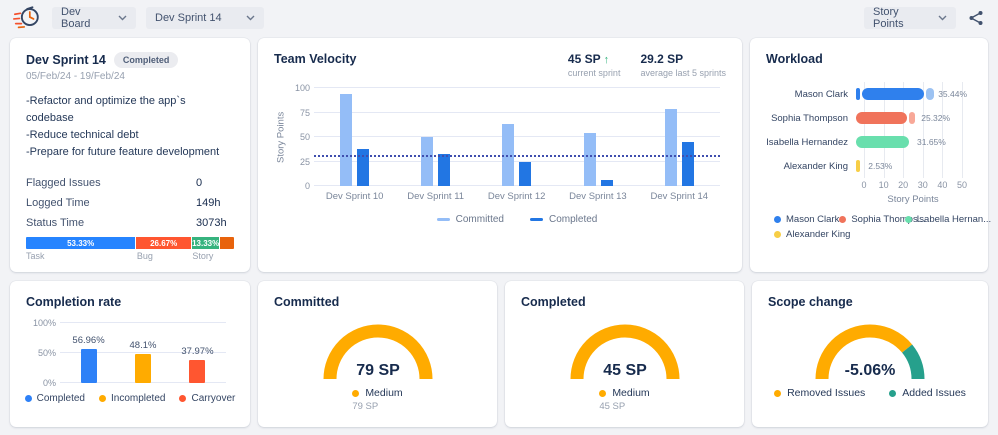  I want to click on velocity-legend-item: Committed, so click(470, 219).